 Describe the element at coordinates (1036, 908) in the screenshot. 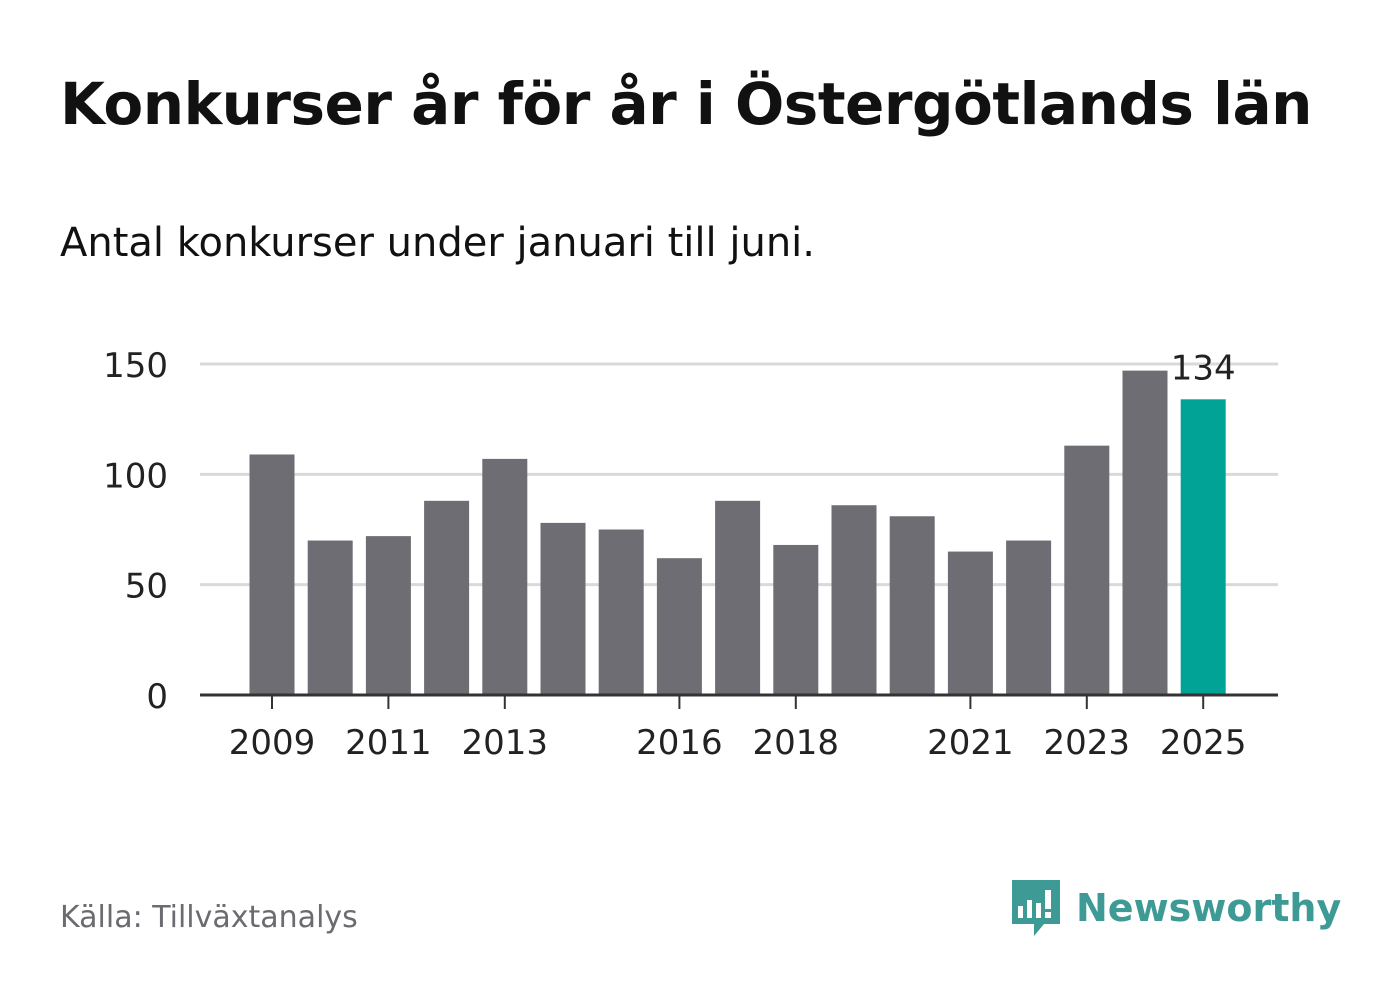

I see `newsworthy-logo-icon` at that location.